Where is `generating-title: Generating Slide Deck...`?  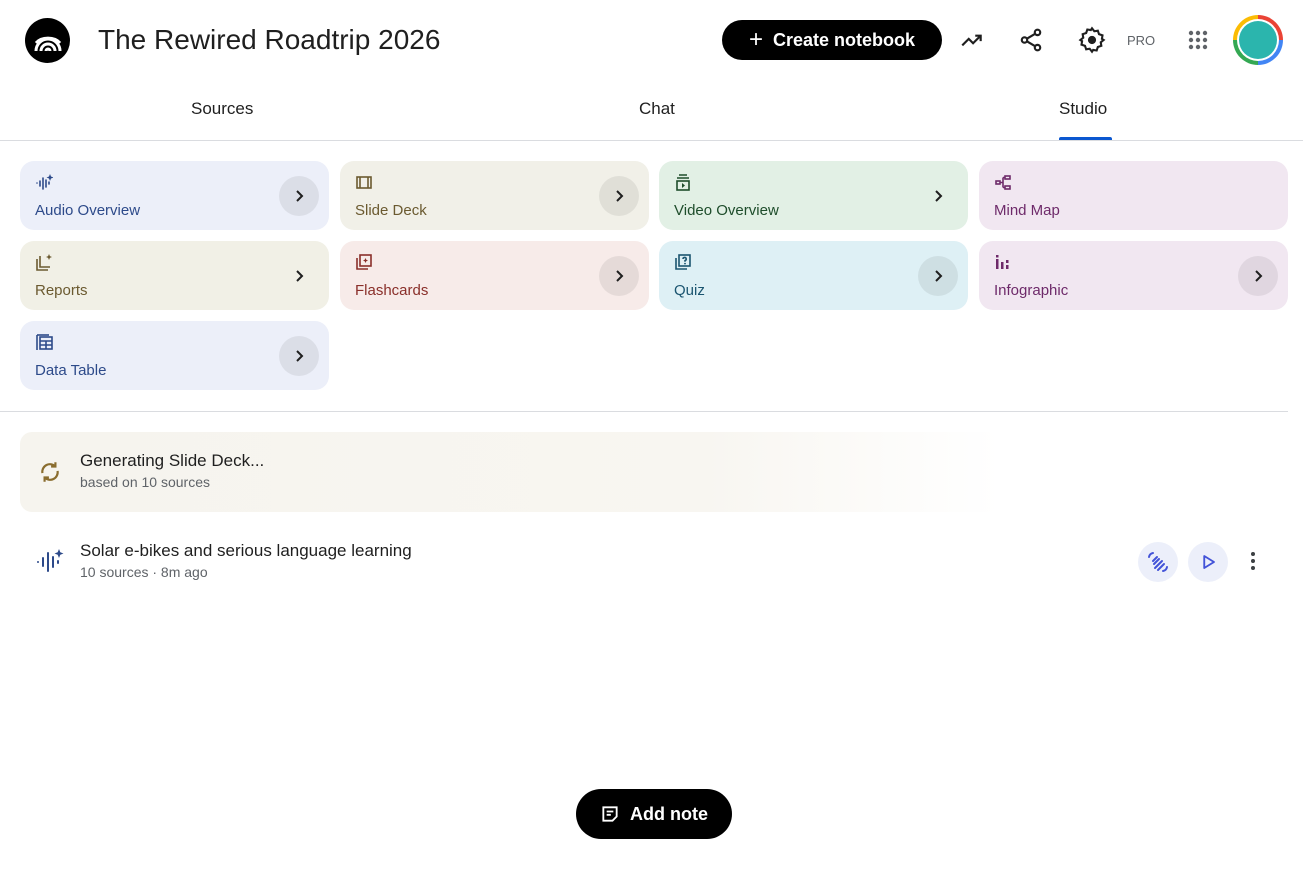 generating-title: Generating Slide Deck... is located at coordinates (172, 460).